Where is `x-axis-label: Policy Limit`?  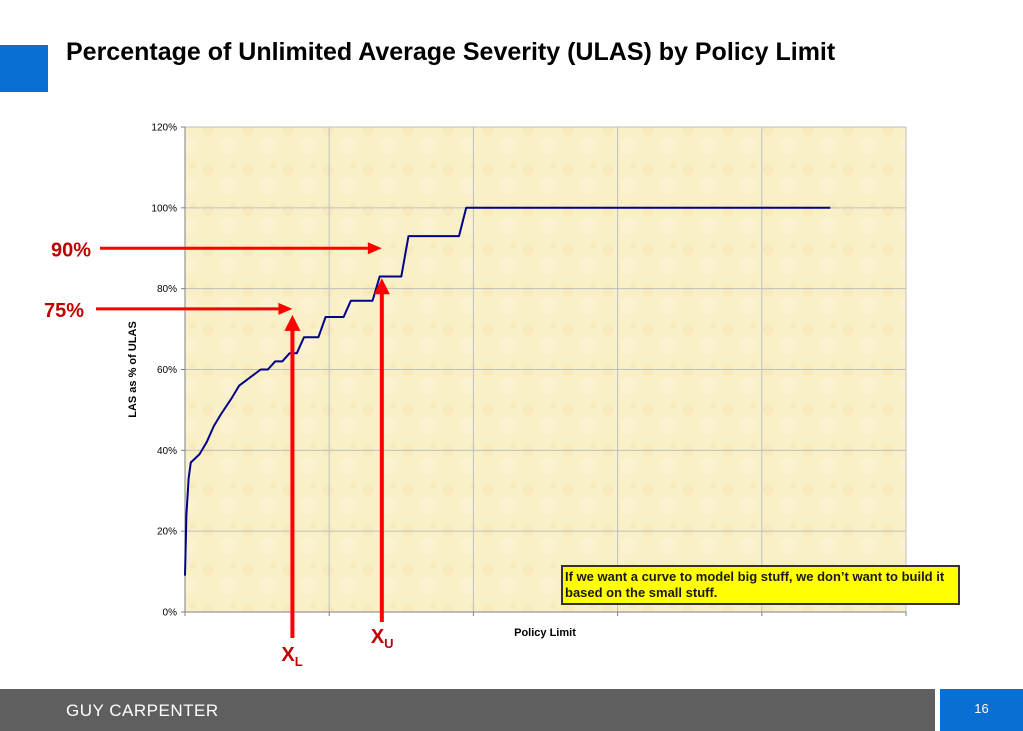 x-axis-label: Policy Limit is located at coordinates (545, 633).